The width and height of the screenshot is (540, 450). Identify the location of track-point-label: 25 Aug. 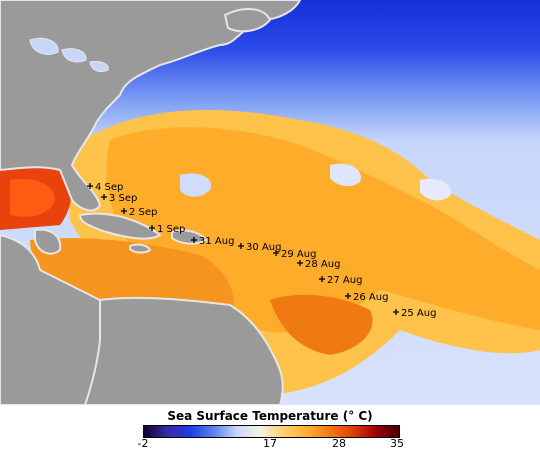
(418, 313).